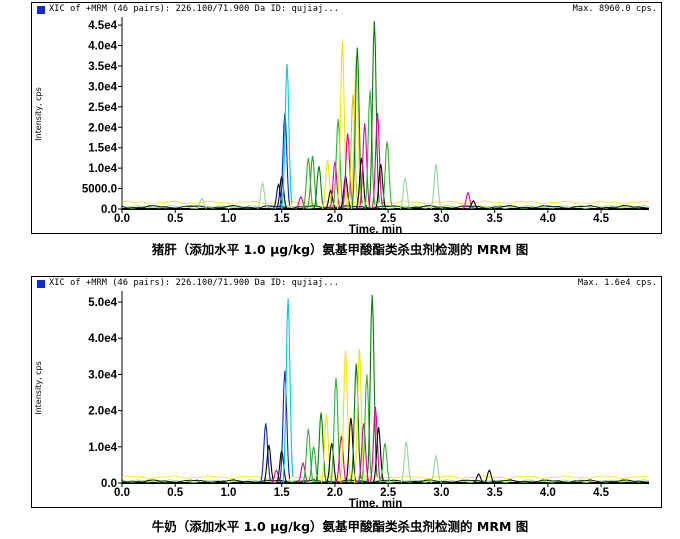 The height and width of the screenshot is (539, 680). What do you see at coordinates (99, 190) in the screenshot?
I see `y-tick-label: 5000.0` at bounding box center [99, 190].